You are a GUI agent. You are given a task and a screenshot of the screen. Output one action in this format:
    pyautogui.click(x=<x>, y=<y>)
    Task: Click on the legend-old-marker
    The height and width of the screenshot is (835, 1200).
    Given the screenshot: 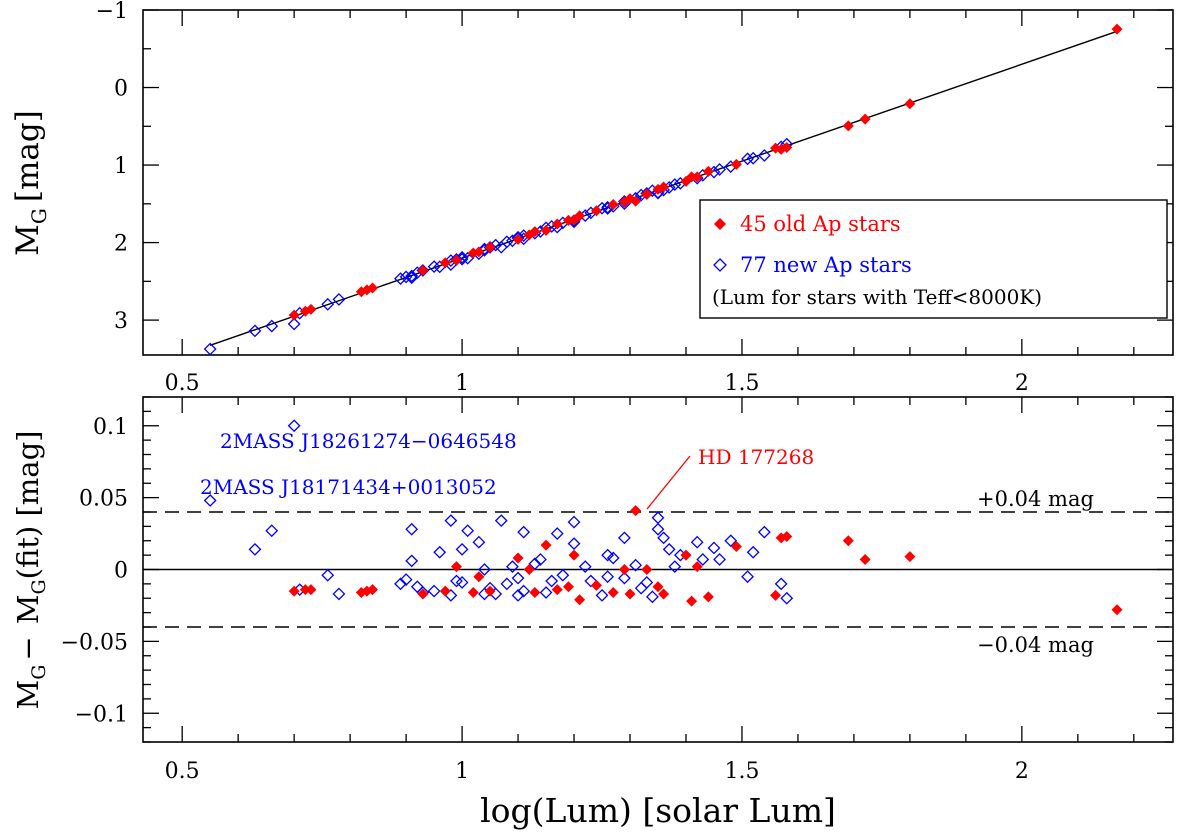 What is the action you would take?
    pyautogui.click(x=720, y=224)
    